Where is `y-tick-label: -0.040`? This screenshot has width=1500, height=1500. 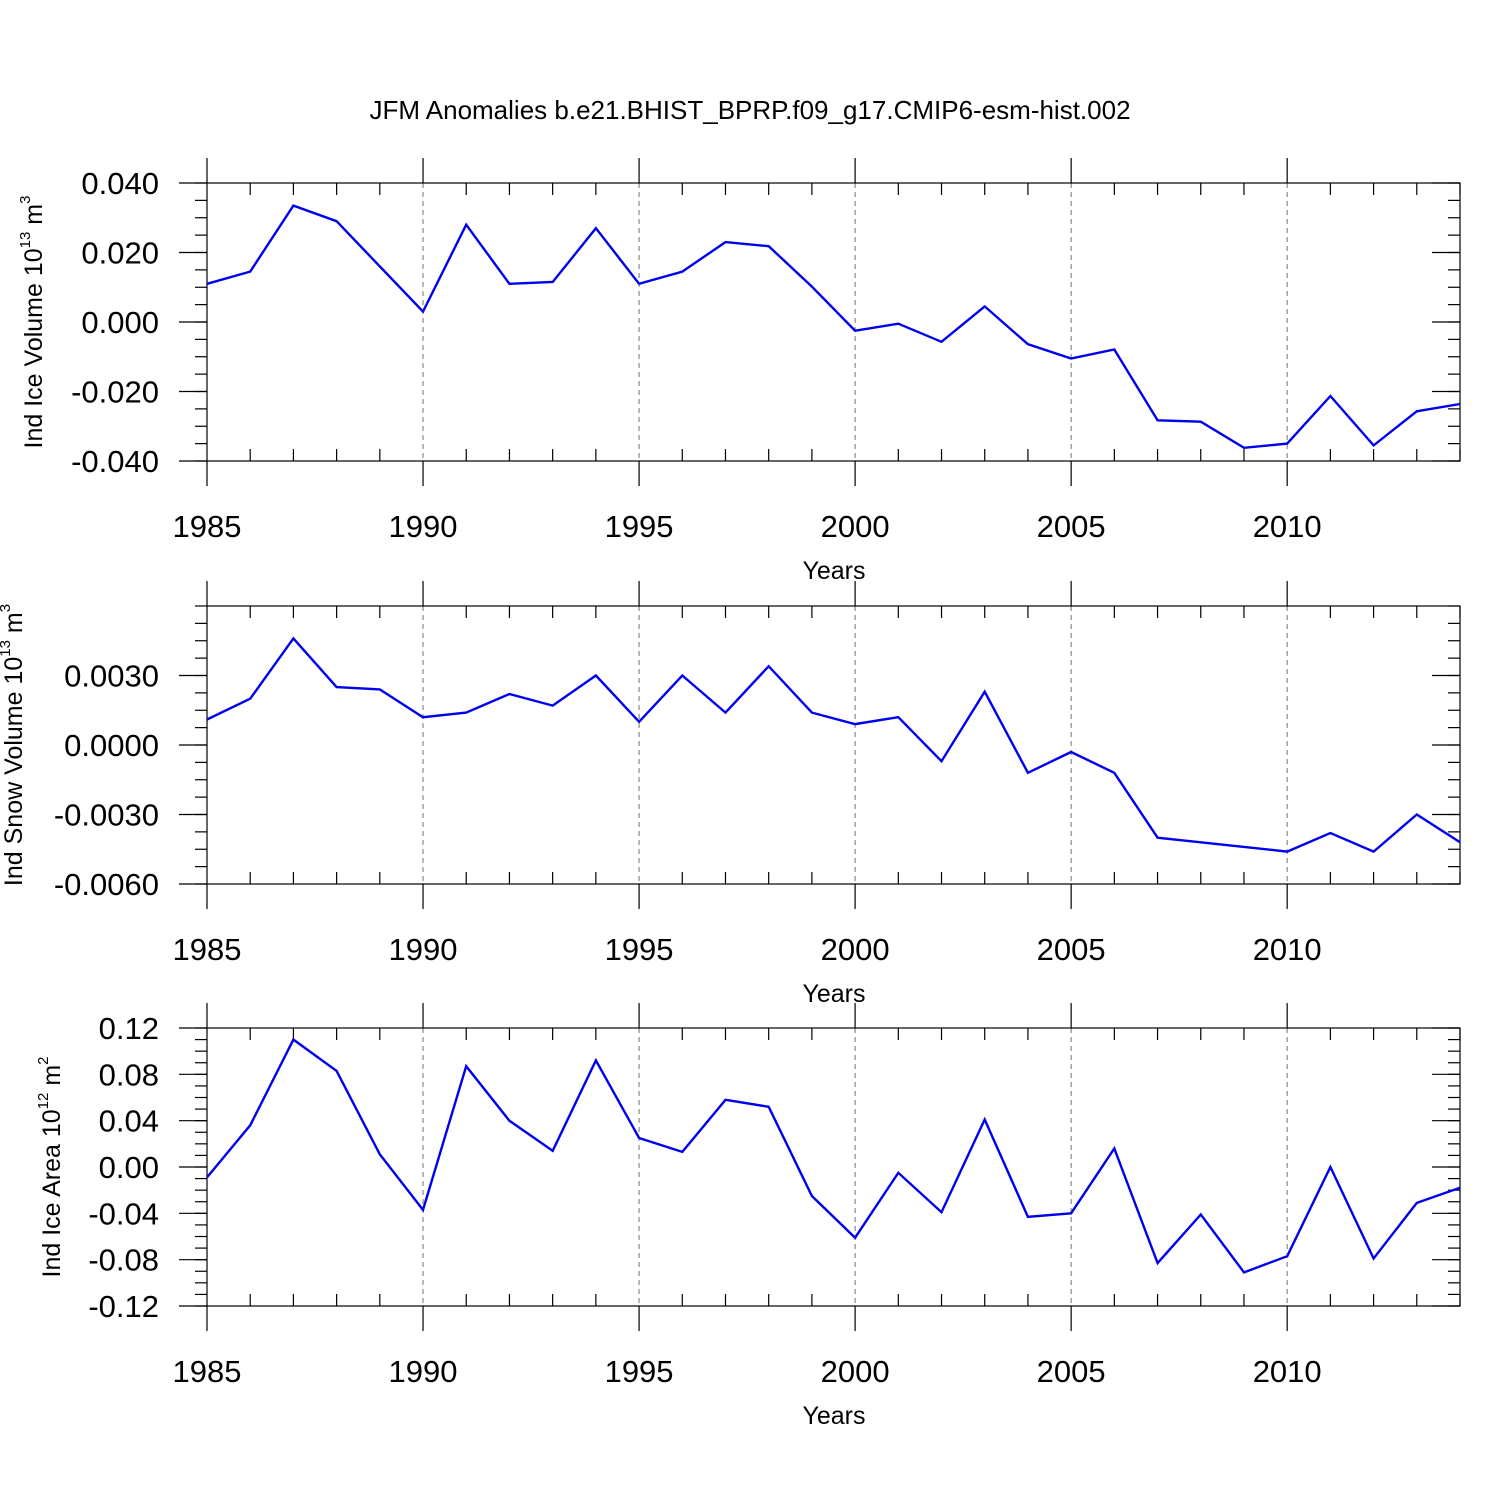
y-tick-label: -0.040 is located at coordinates (115, 461).